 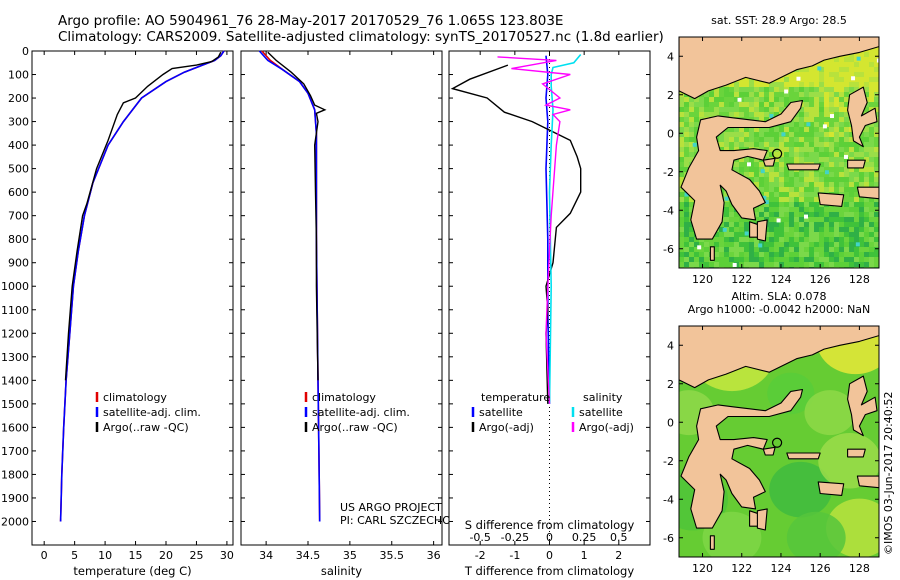 What do you see at coordinates (779, 441) in the screenshot?
I see `map-frame` at bounding box center [779, 441].